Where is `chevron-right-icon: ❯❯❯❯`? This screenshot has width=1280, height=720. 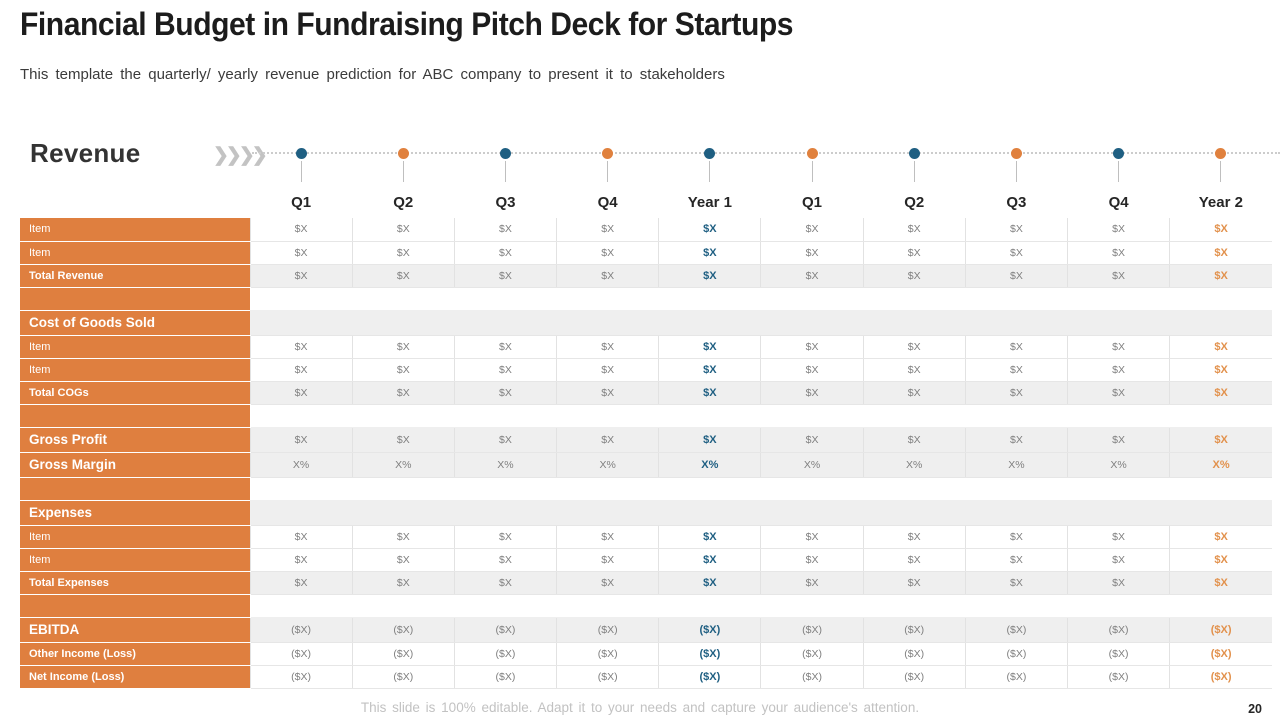 chevron-right-icon: ❯❯❯❯ is located at coordinates (240, 155).